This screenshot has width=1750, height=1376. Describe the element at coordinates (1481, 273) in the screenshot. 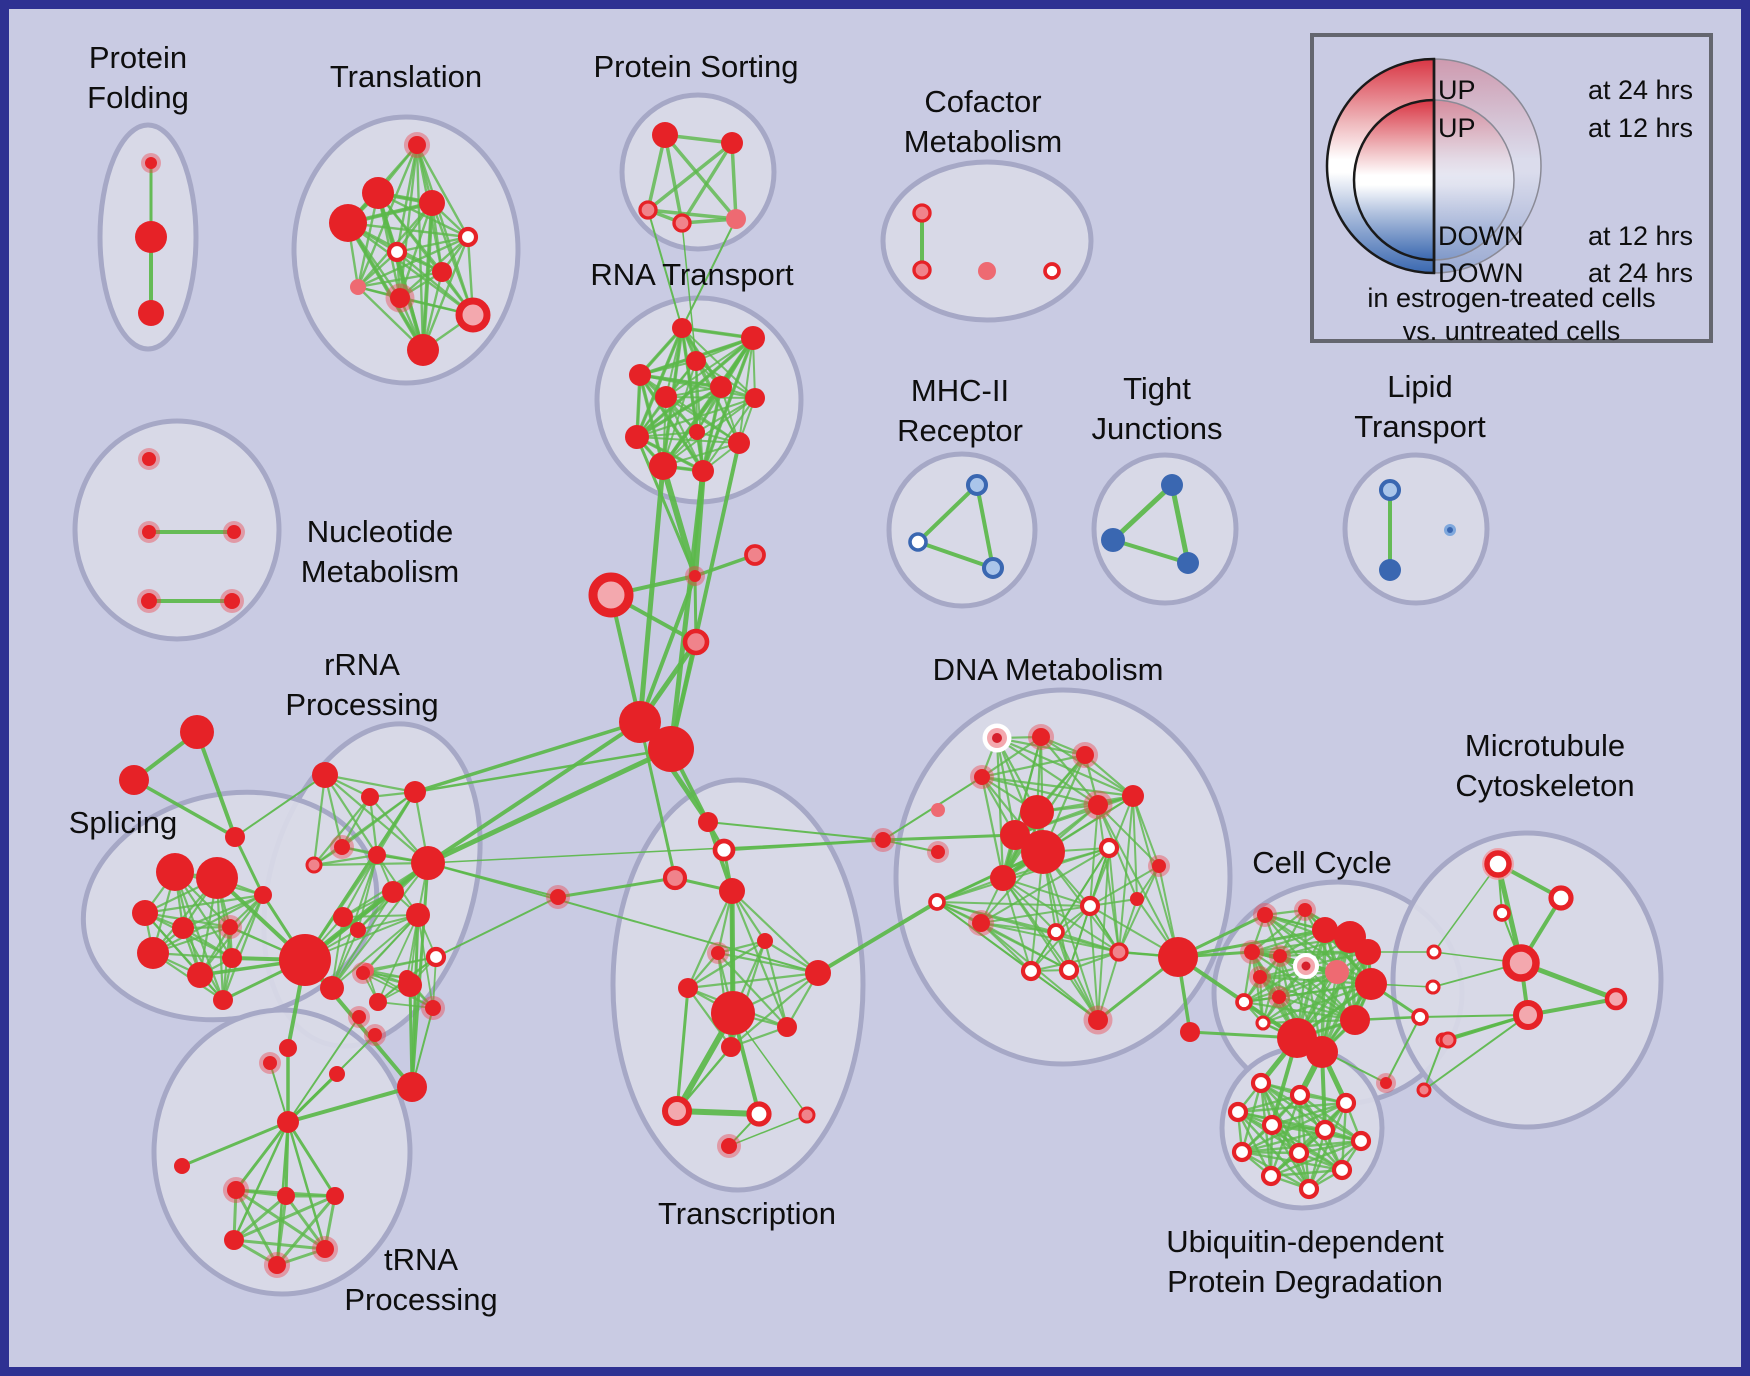

I see `legend-dir-label: DOWN` at that location.